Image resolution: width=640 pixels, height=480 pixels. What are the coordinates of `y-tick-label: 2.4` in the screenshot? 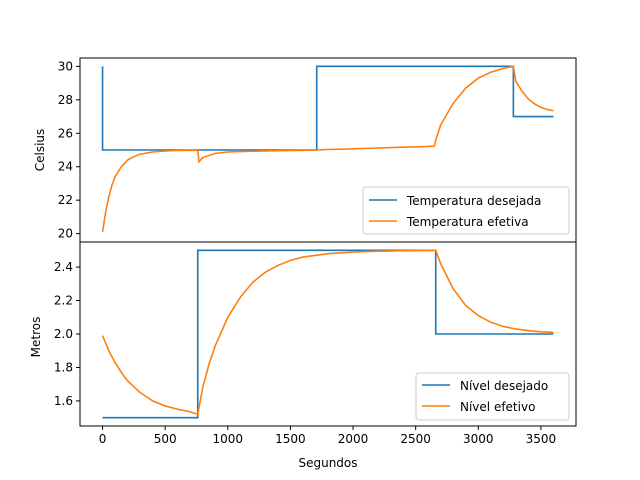 It's located at (63, 267).